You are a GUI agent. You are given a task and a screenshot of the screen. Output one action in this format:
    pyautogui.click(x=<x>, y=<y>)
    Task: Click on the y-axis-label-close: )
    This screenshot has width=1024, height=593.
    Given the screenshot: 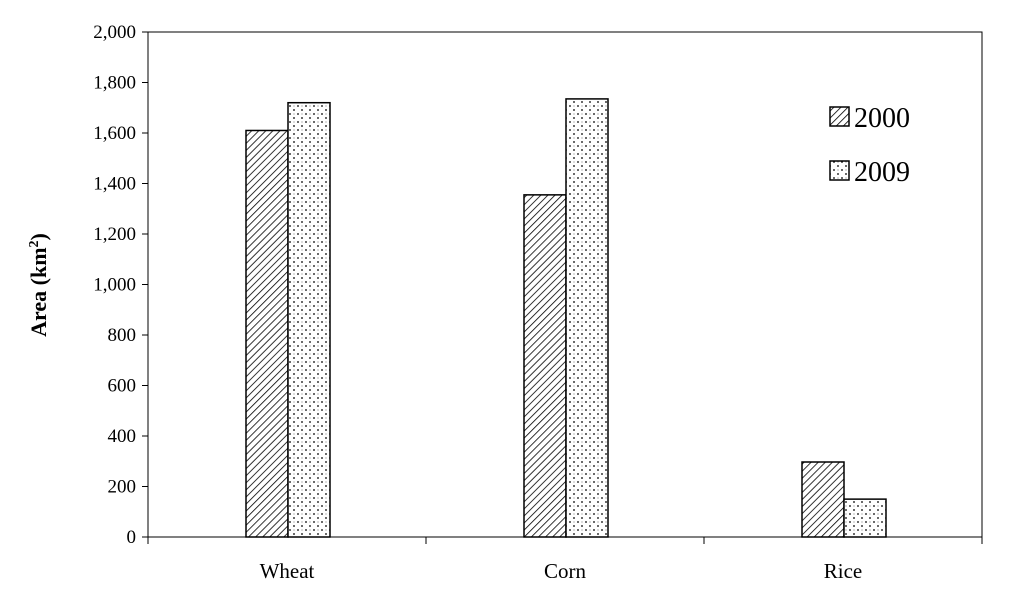 What is the action you would take?
    pyautogui.click(x=38, y=236)
    